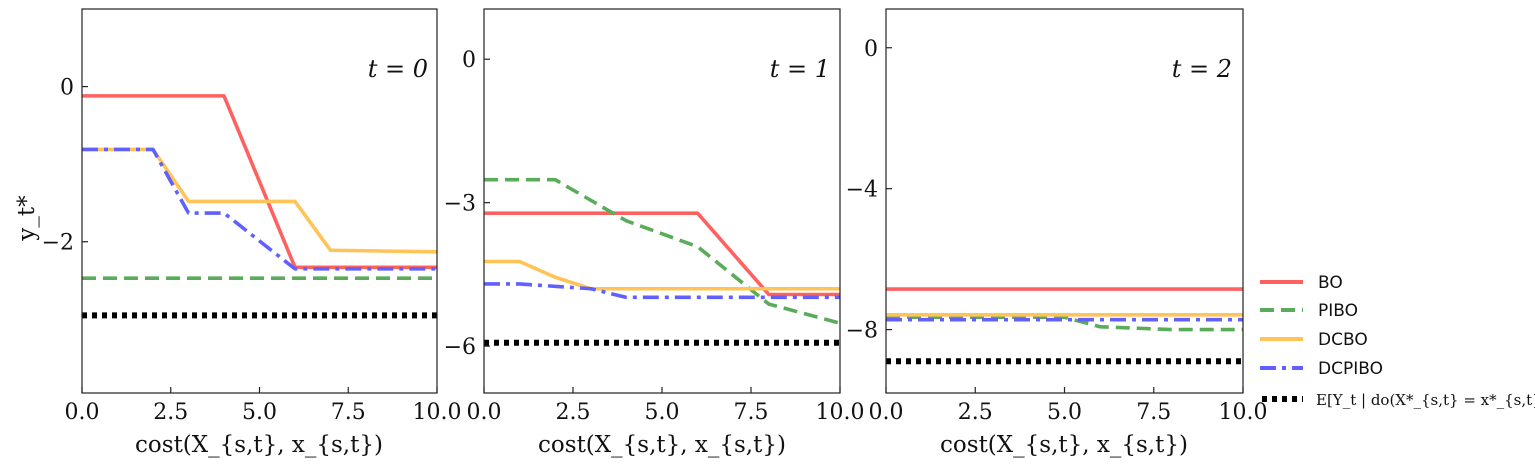  I want to click on legend-entry-expected: E[Y_t | do(X*_{s,t} = x*_{s,t})], so click(1398, 400).